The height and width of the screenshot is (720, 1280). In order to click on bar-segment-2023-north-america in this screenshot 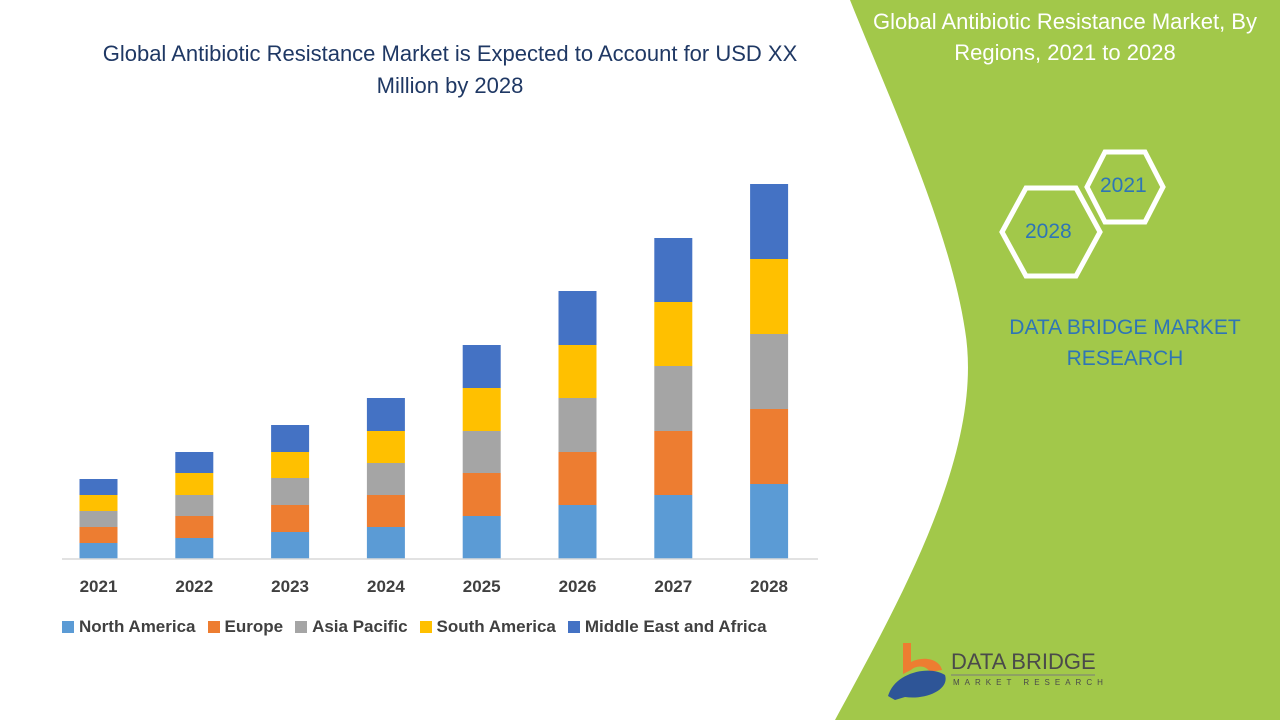, I will do `click(290, 545)`.